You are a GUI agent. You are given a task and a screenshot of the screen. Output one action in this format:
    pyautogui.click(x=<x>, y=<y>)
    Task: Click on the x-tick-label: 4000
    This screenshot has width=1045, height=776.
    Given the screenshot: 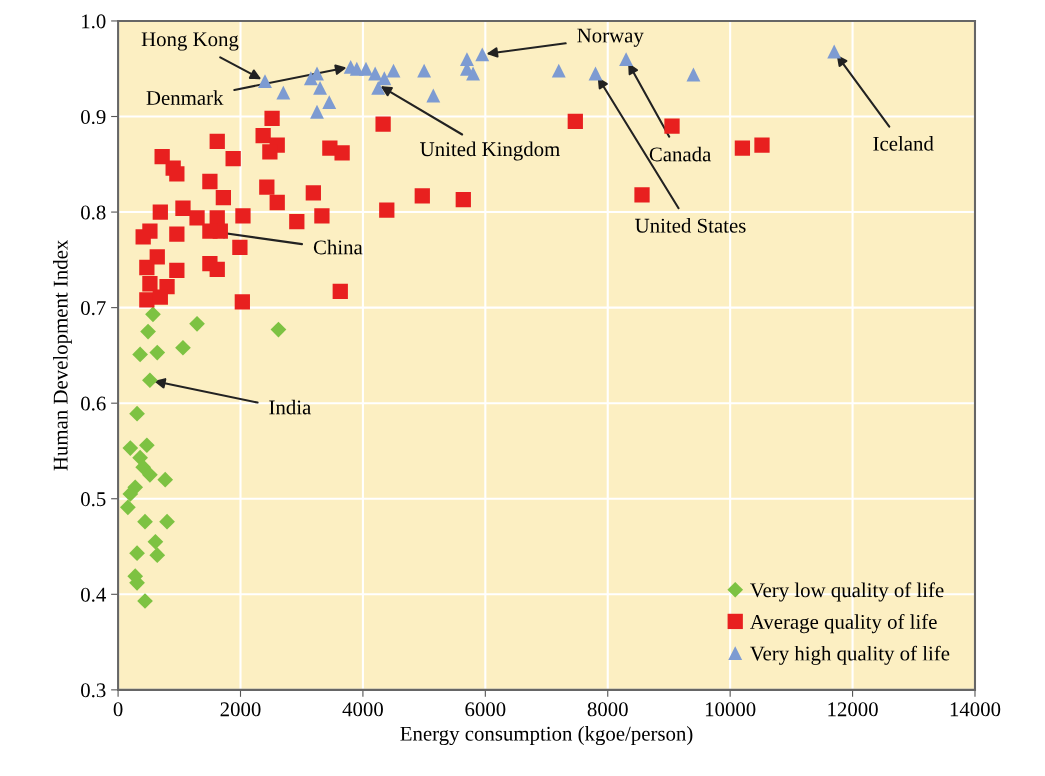 What is the action you would take?
    pyautogui.click(x=362, y=709)
    